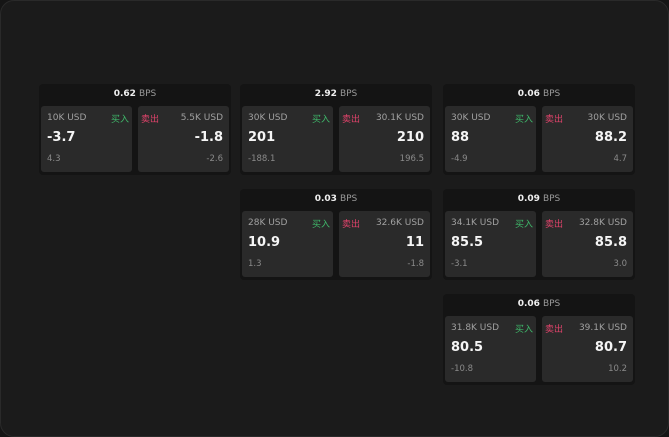 Image resolution: width=669 pixels, height=437 pixels. What do you see at coordinates (602, 328) in the screenshot?
I see `sell-quantity: 39.1K USD` at bounding box center [602, 328].